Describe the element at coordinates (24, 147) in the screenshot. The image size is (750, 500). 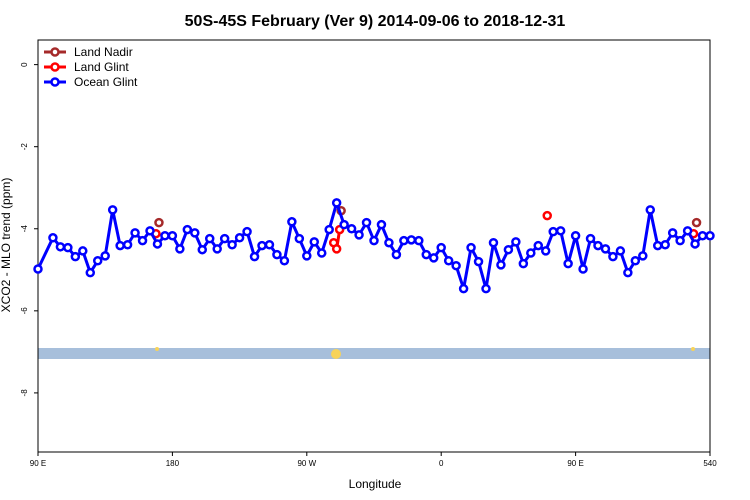
I see `y-tick-label: -2` at that location.